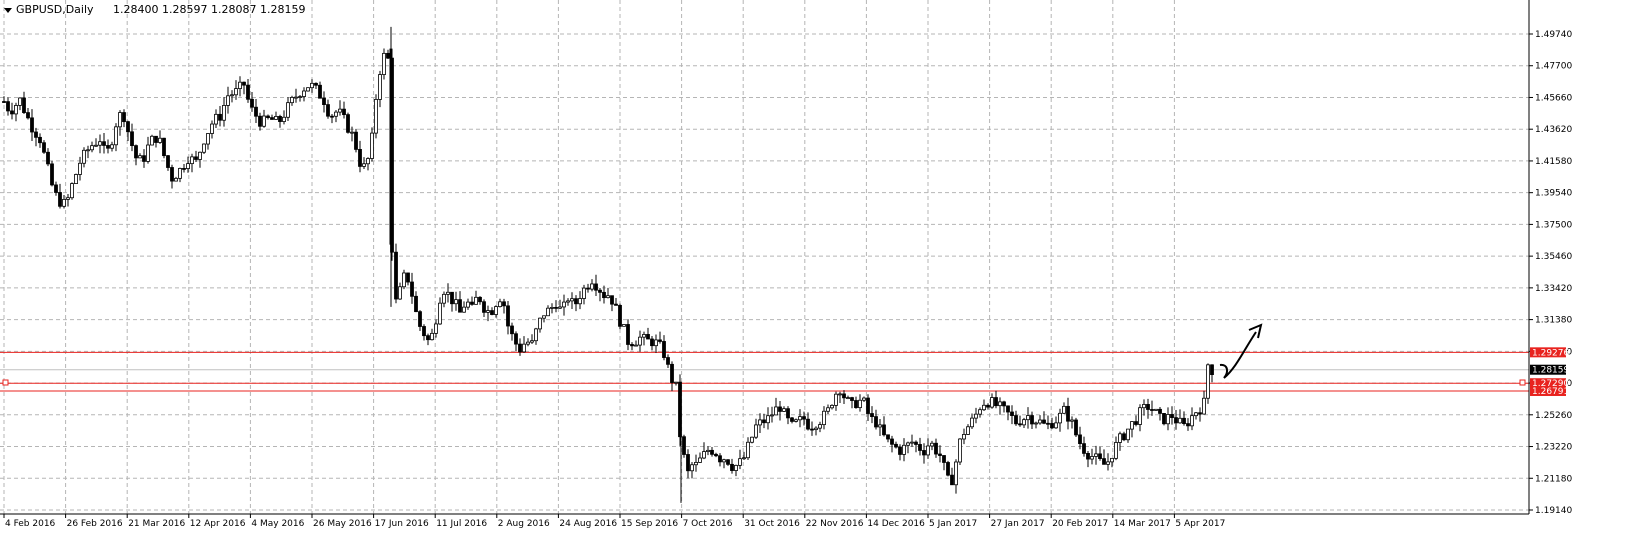 This screenshot has width=1629, height=558. I want to click on trend-arrow-icon, so click(1238, 355).